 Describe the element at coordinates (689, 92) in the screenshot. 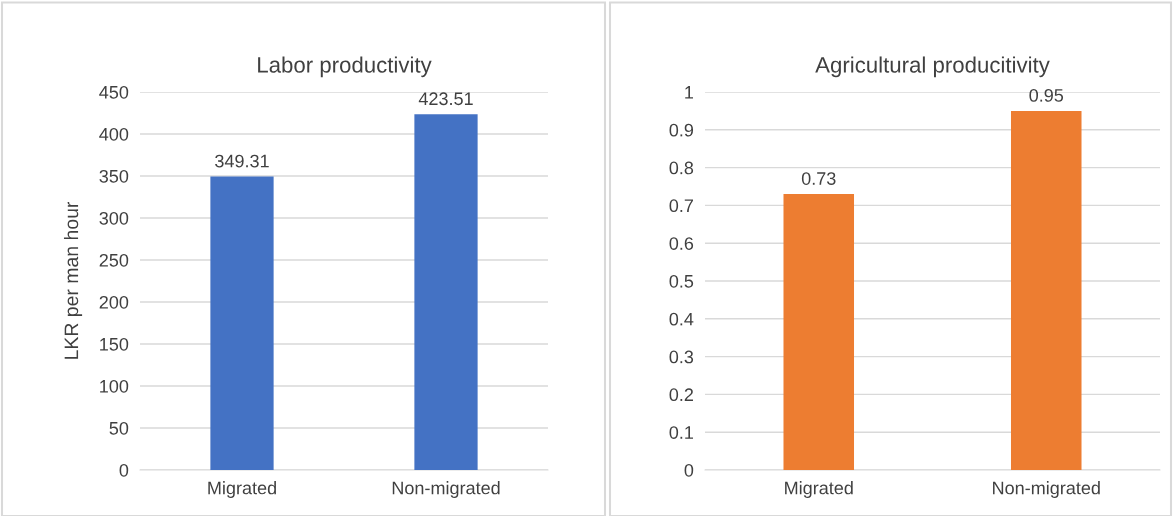

I see `y-tick-label: 1` at that location.